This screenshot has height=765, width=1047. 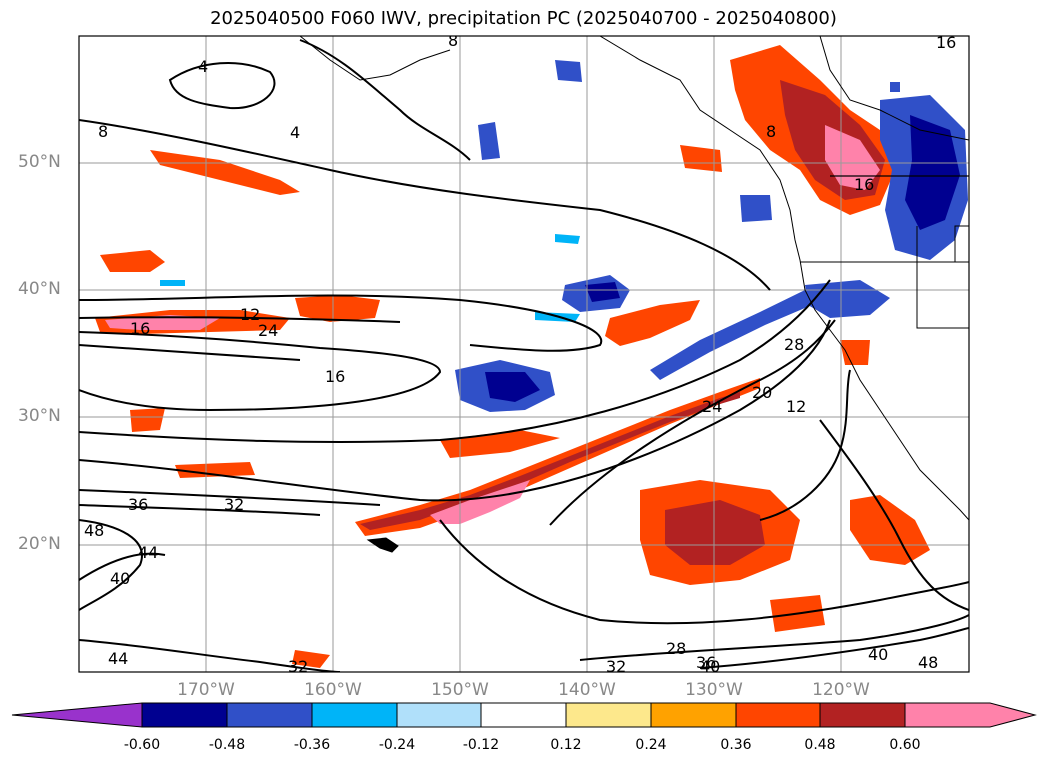 What do you see at coordinates (397, 745) in the screenshot?
I see `colorbar-tick-label: -0.24` at bounding box center [397, 745].